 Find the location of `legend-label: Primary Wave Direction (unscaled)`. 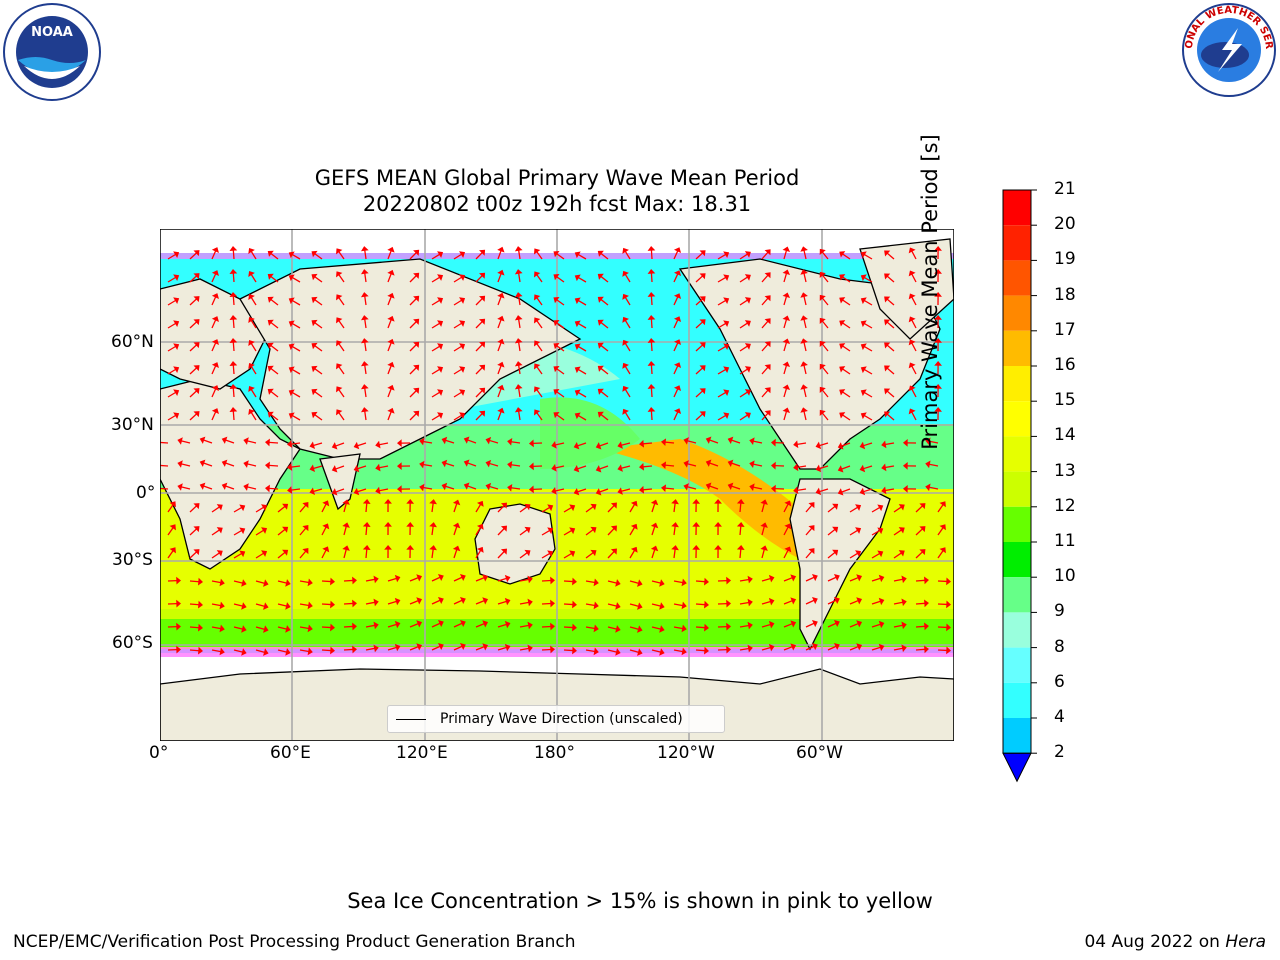

legend-label: Primary Wave Direction (unscaled) is located at coordinates (561, 719).